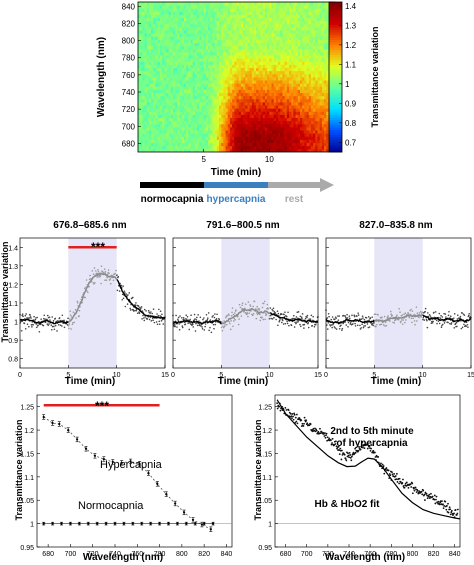 This screenshot has height=565, width=474. Describe the element at coordinates (236, 199) in the screenshot. I see `timeline-hypercapnia-label: hypercapnia` at that location.